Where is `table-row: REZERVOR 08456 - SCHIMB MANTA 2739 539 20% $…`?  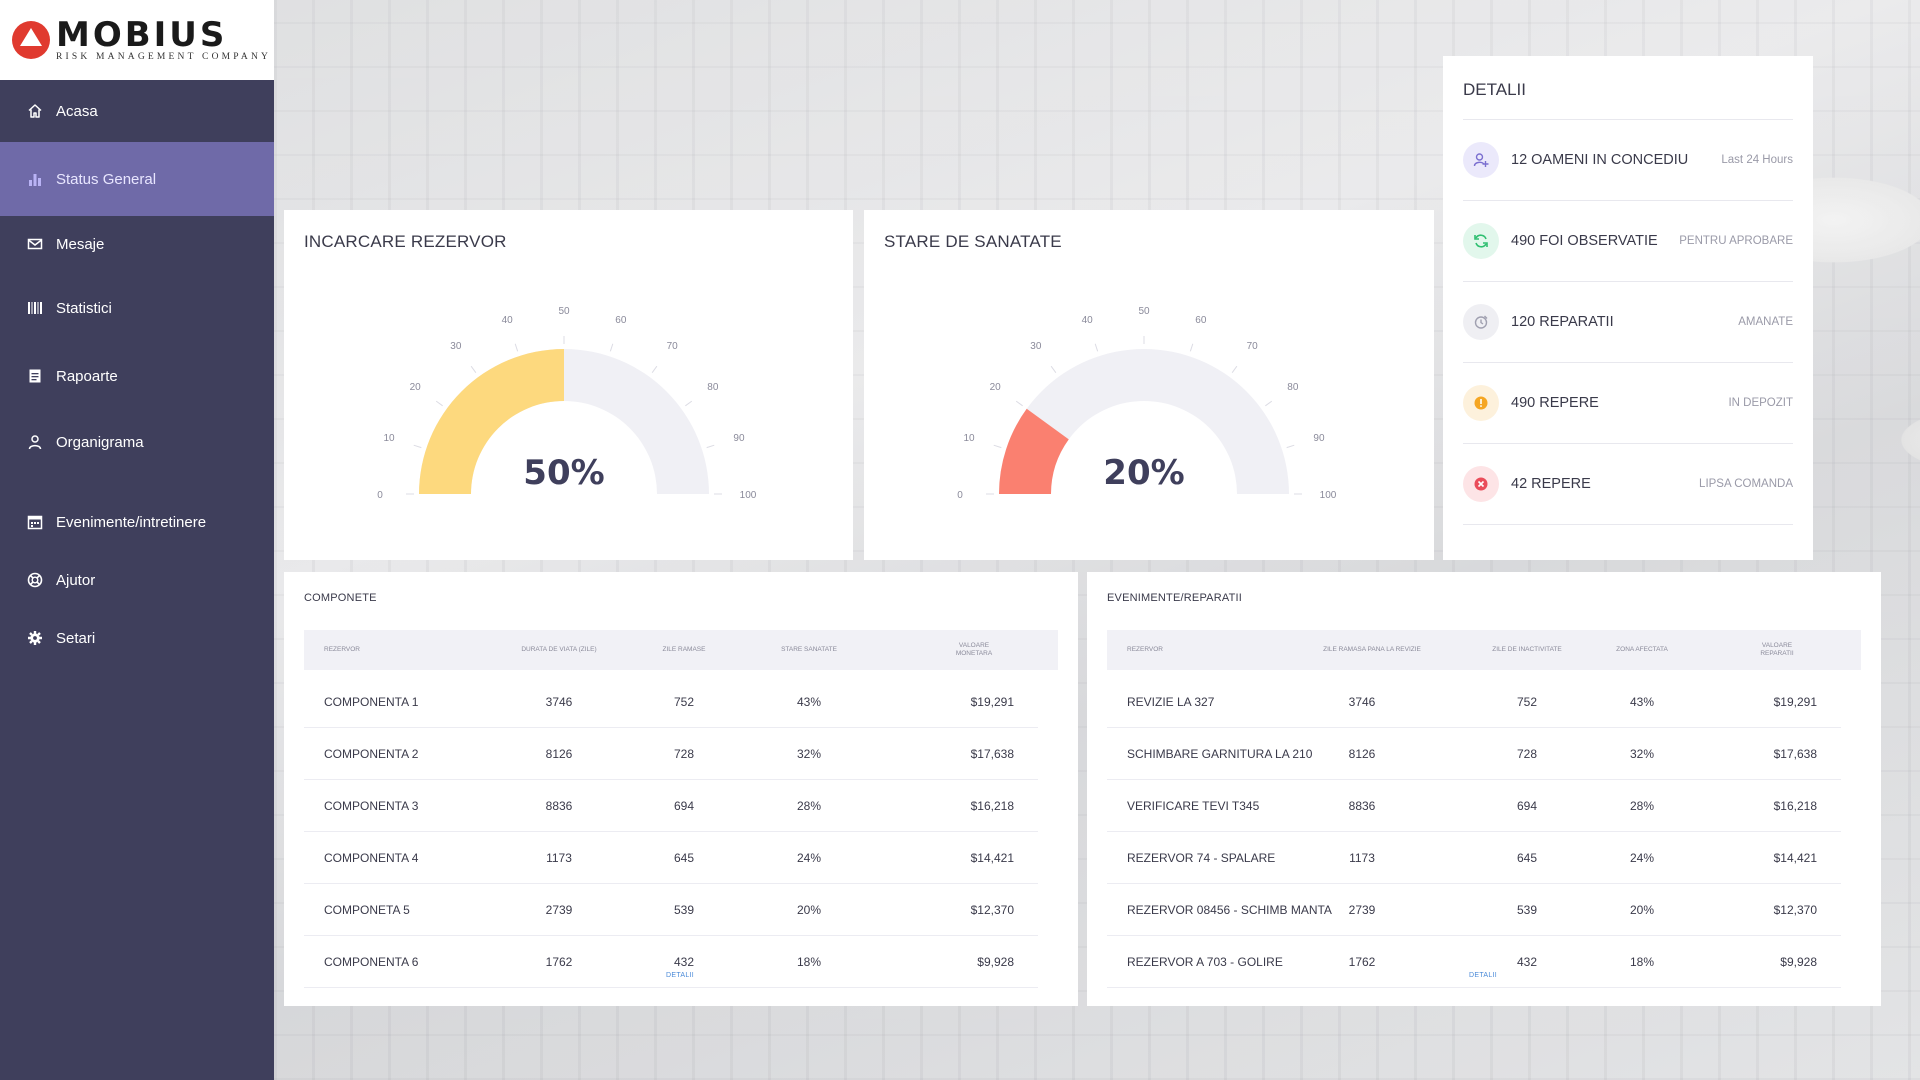
table-row: REZERVOR 08456 - SCHIMB MANTA 2739 539 20% $… is located at coordinates (1474, 910).